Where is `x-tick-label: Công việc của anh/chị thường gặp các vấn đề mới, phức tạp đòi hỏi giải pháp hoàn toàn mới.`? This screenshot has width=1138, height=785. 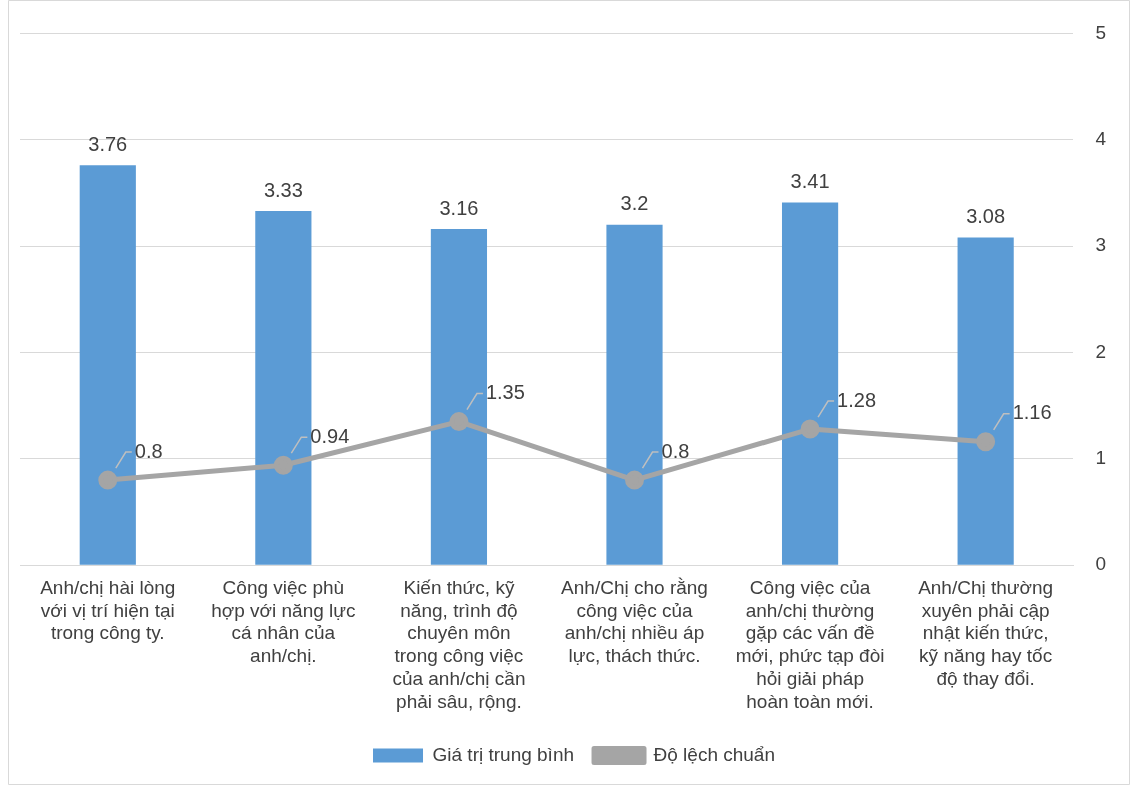 x-tick-label: Công việc của anh/chị thường gặp các vấn đề mới, phức tạp đòi hỏi giải pháp hoàn toàn mới. is located at coordinates (810, 644).